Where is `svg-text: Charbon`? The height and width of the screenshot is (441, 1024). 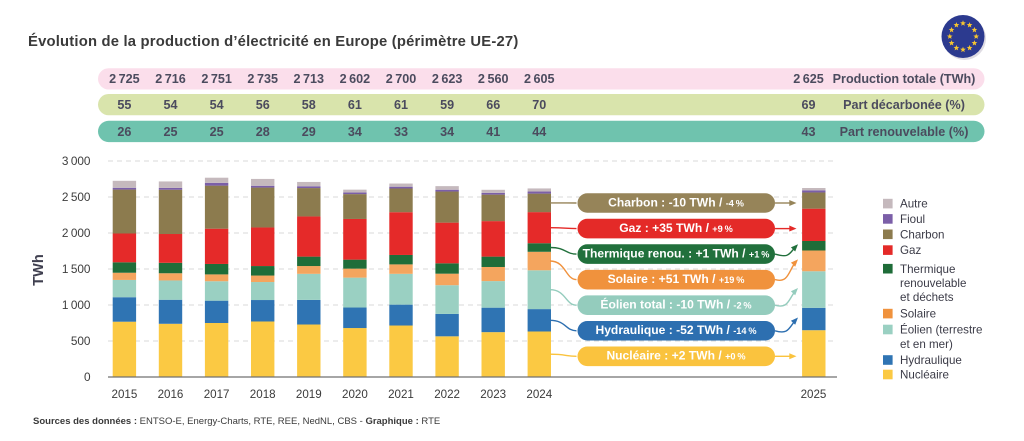
svg-text: Charbon is located at coordinates (922, 234).